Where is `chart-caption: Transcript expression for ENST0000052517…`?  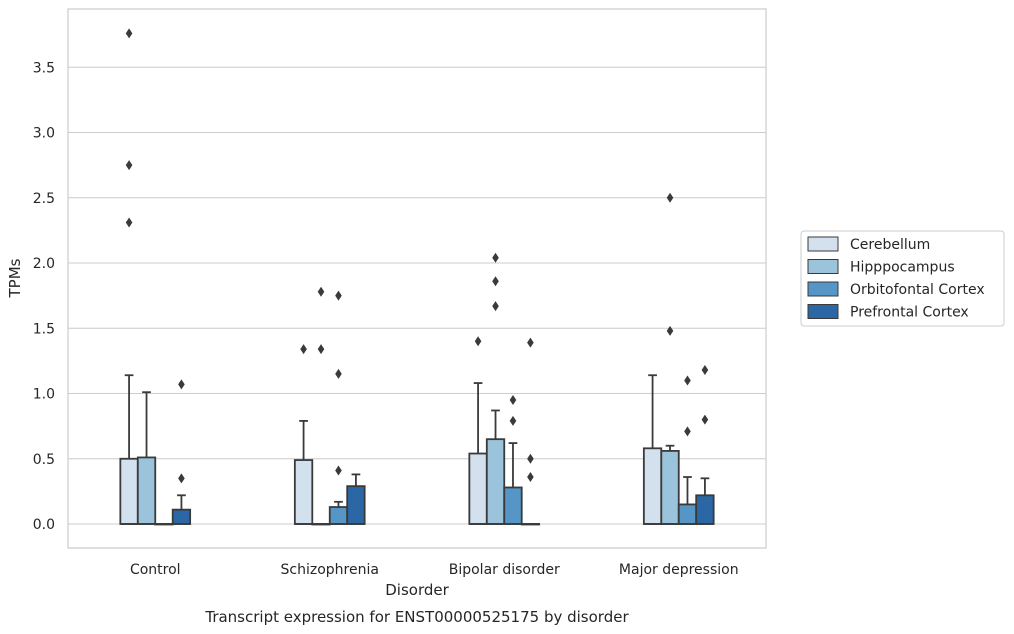
chart-caption: Transcript expression for ENST0000052517… is located at coordinates (416, 617).